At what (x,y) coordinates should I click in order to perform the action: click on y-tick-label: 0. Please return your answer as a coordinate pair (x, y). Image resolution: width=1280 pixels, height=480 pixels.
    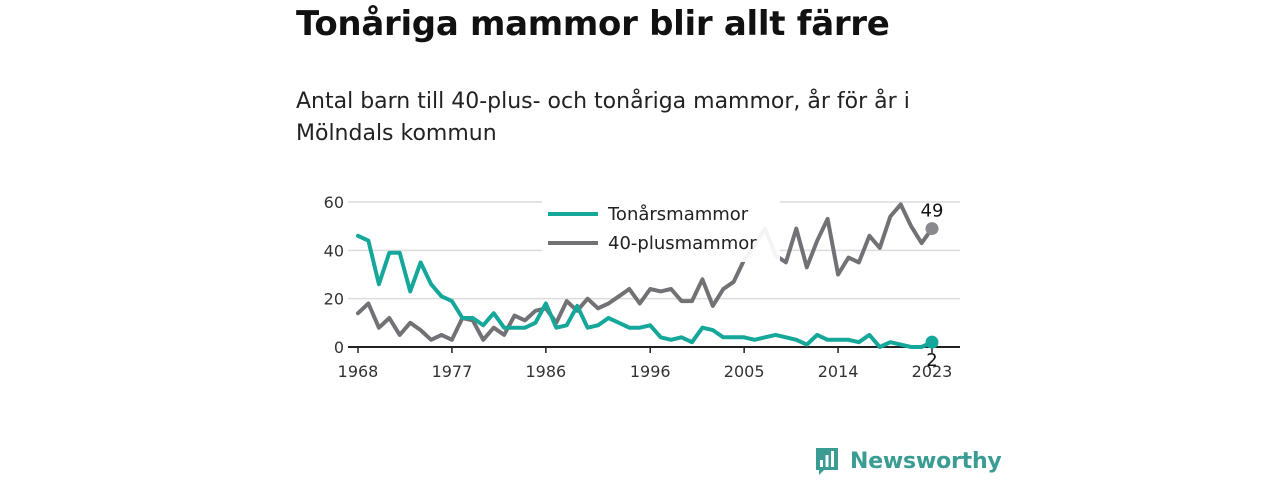
    Looking at the image, I should click on (339, 347).